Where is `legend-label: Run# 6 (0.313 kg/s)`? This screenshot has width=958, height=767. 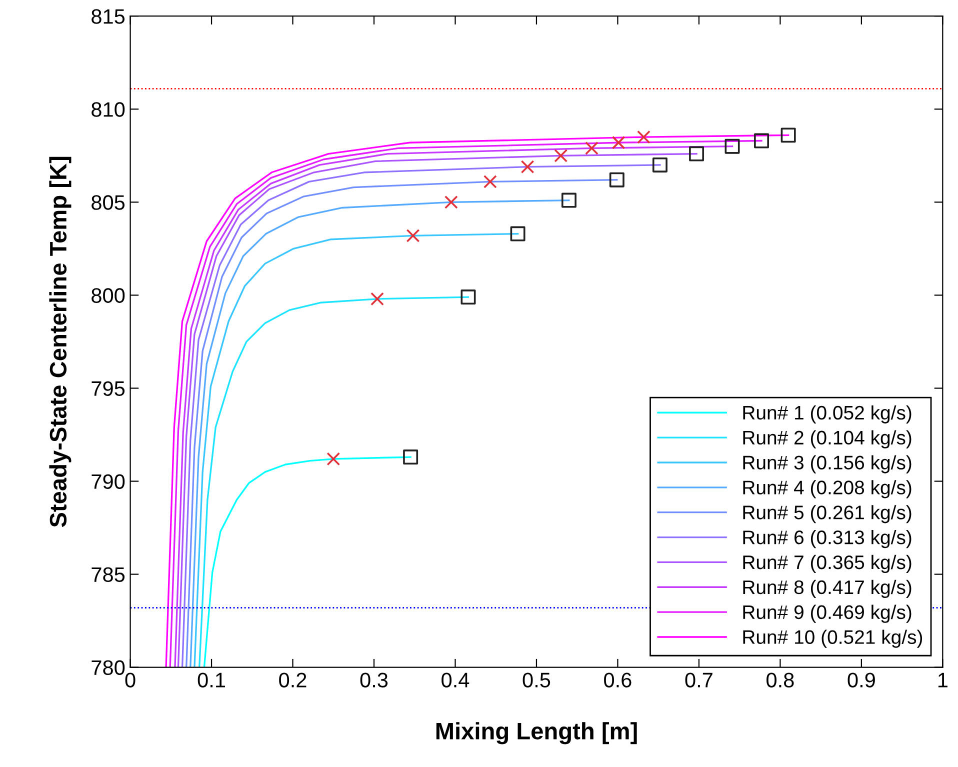 legend-label: Run# 6 (0.313 kg/s) is located at coordinates (827, 539).